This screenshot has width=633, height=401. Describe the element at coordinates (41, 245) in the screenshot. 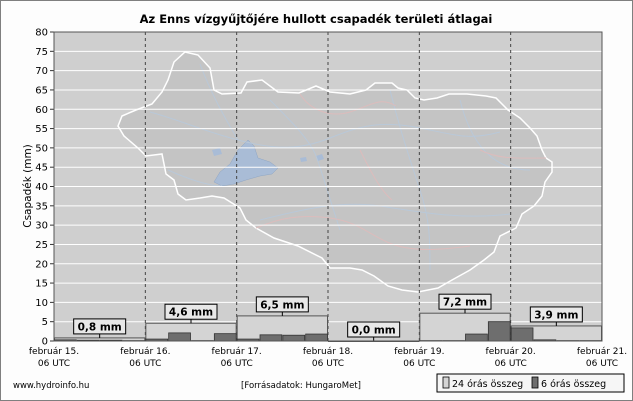

I see `y-tick-label: 25` at that location.